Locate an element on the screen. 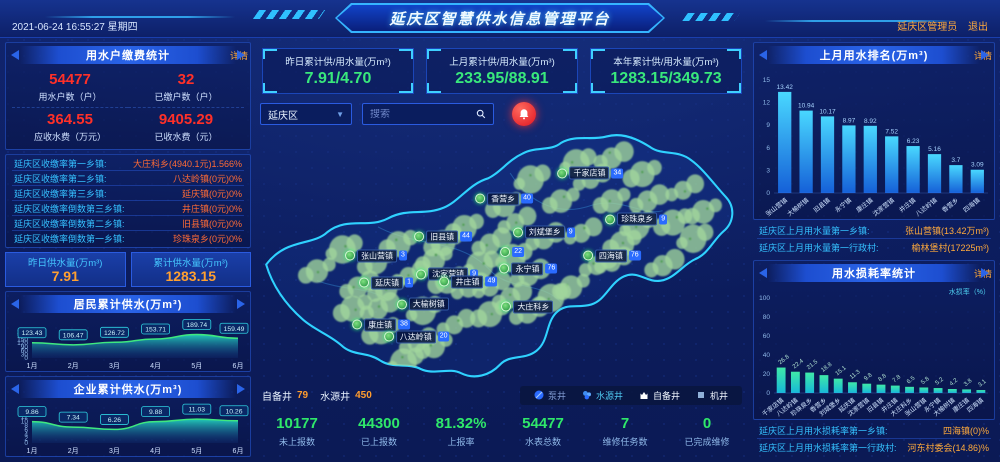 This screenshot has height=462, width=1000. panel-title-bar: 上月用水排名(万m³) 详情 is located at coordinates (880, 55).